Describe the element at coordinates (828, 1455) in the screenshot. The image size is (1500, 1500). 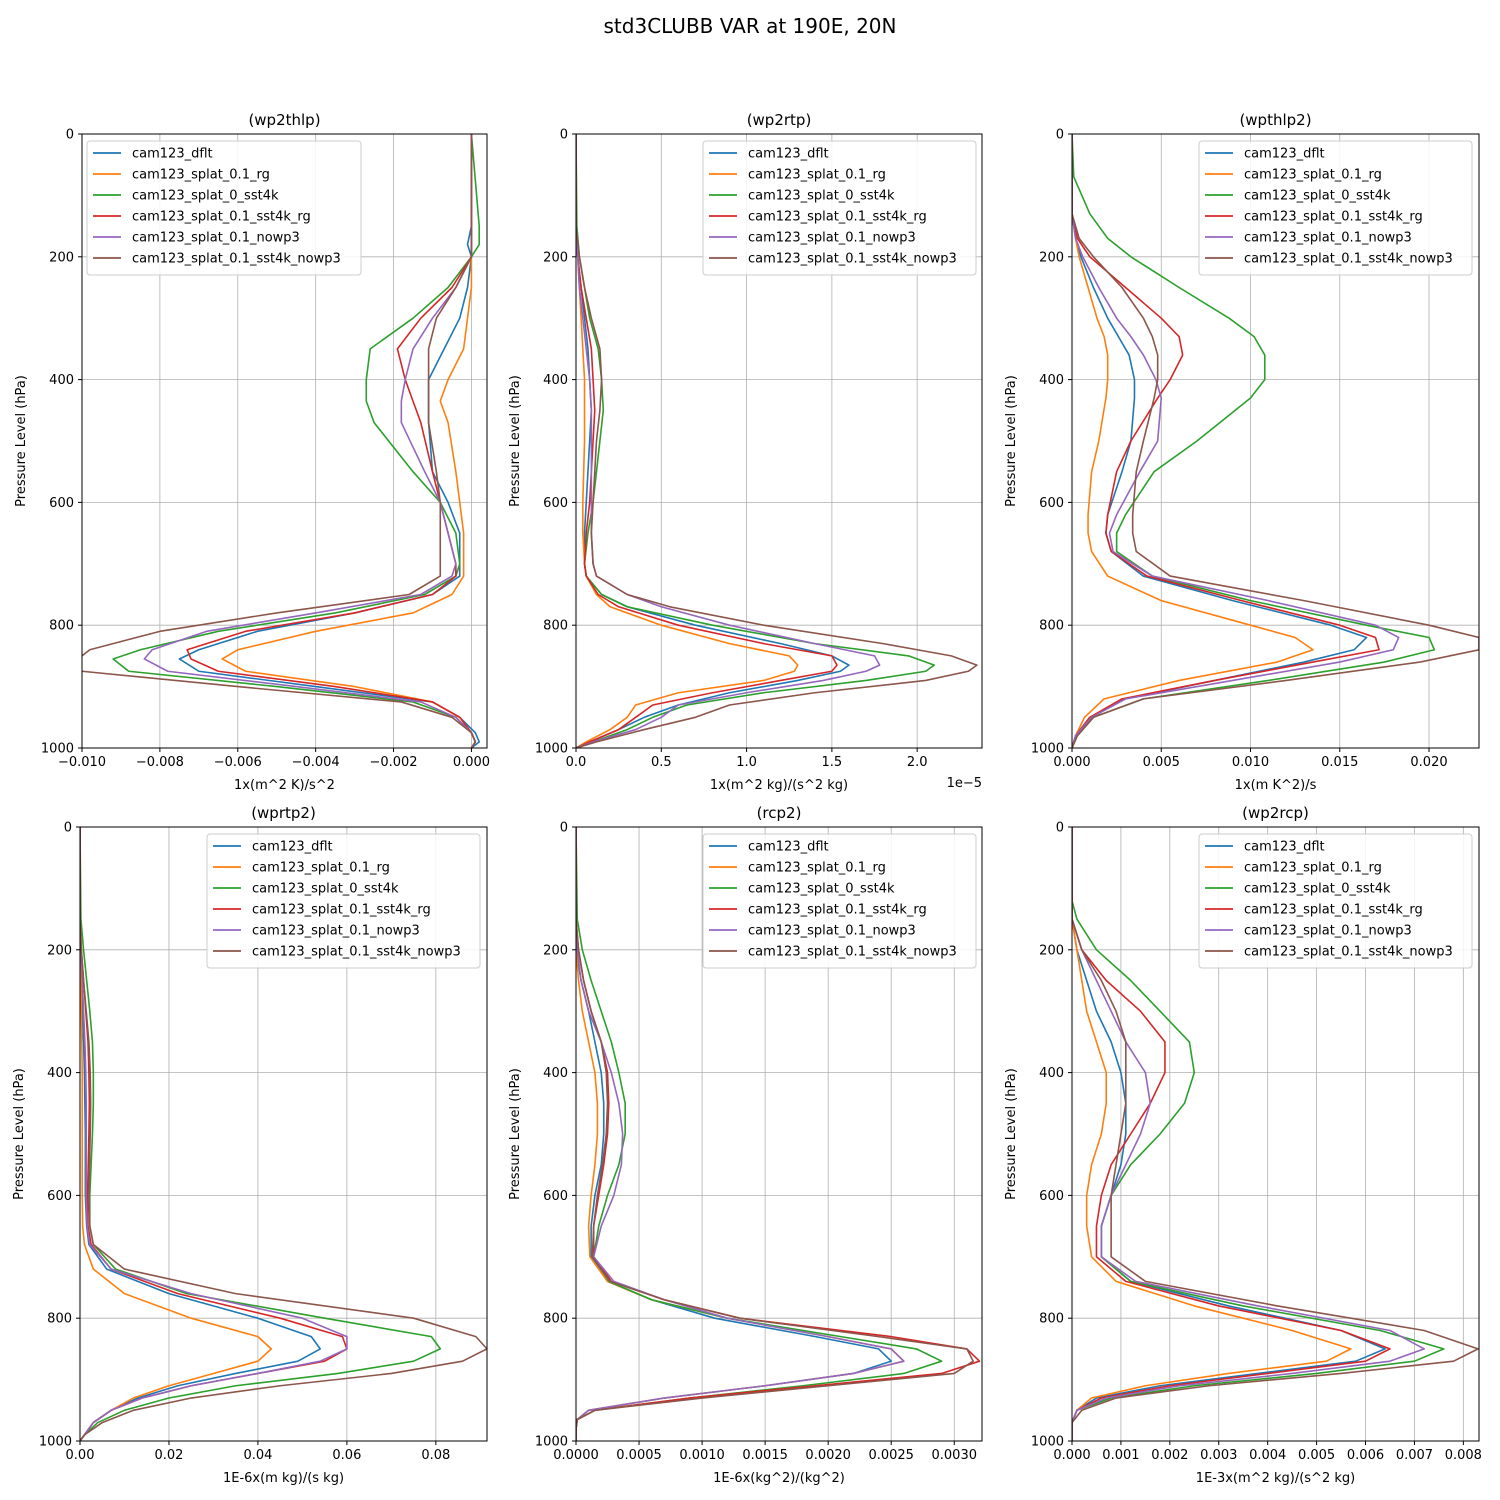
I see `x-tick-label: 0.0020` at that location.